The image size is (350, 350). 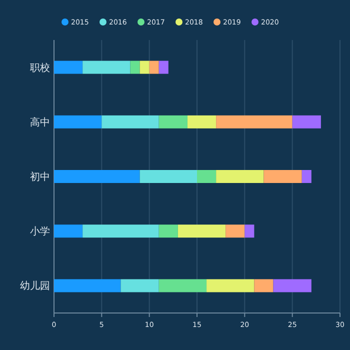 I want to click on y-tick-label: 职校, so click(x=40, y=68).